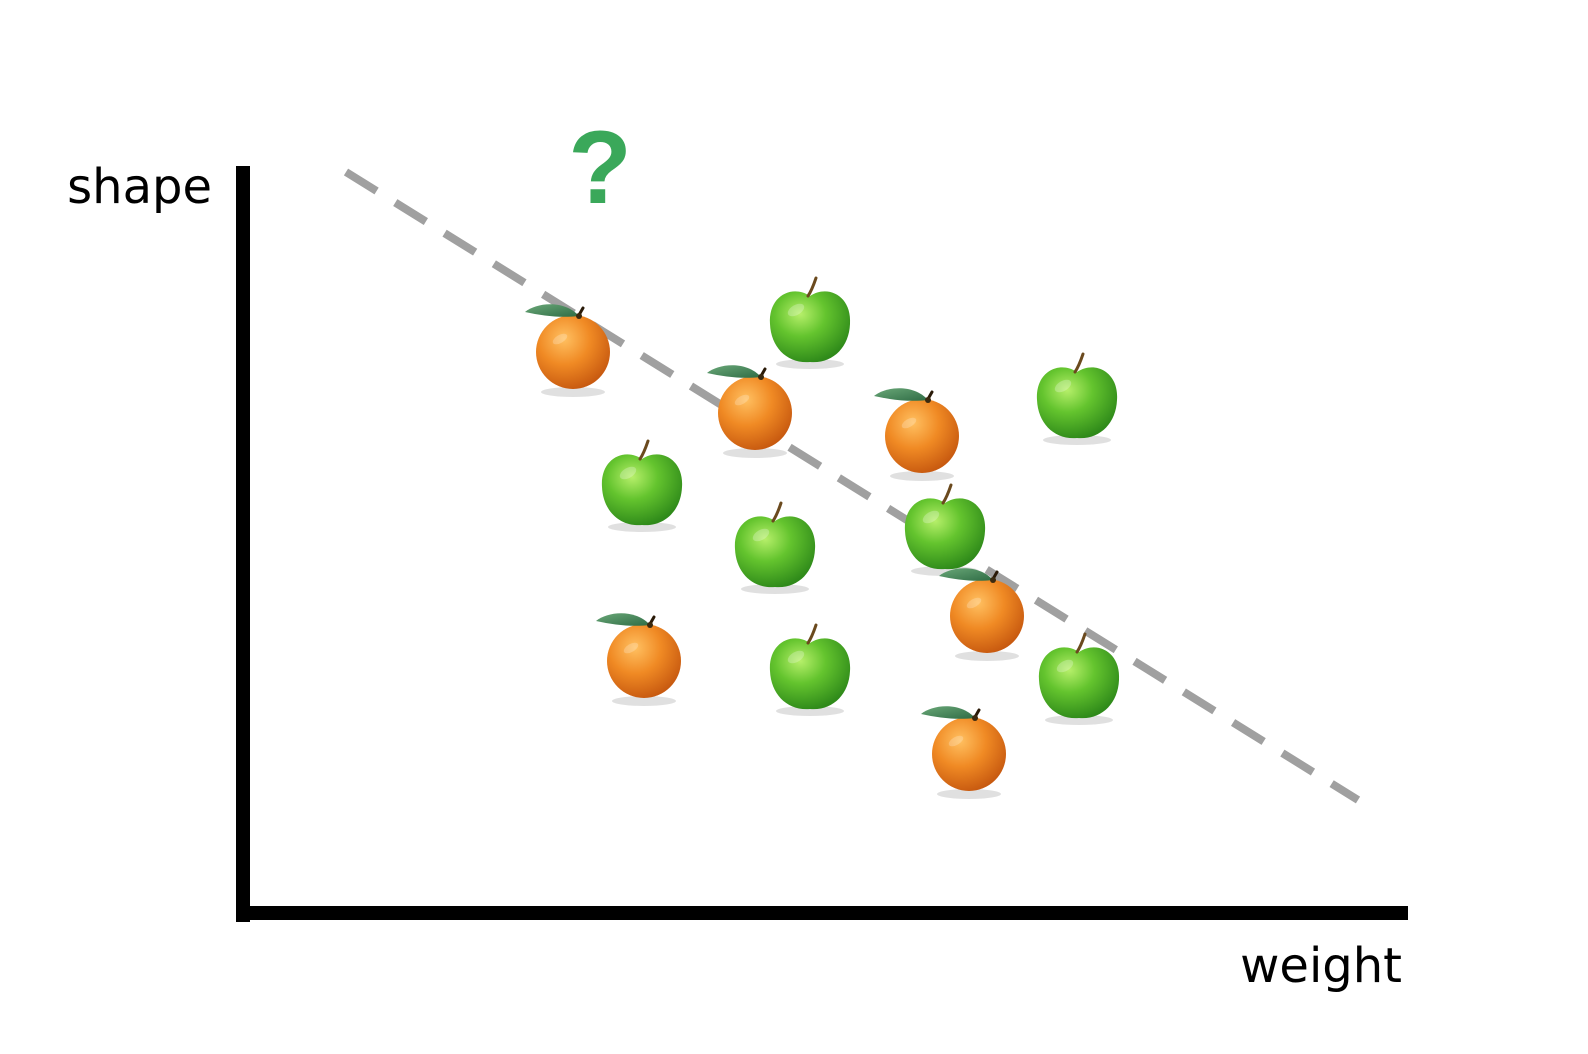  I want to click on y-axis, so click(243, 544).